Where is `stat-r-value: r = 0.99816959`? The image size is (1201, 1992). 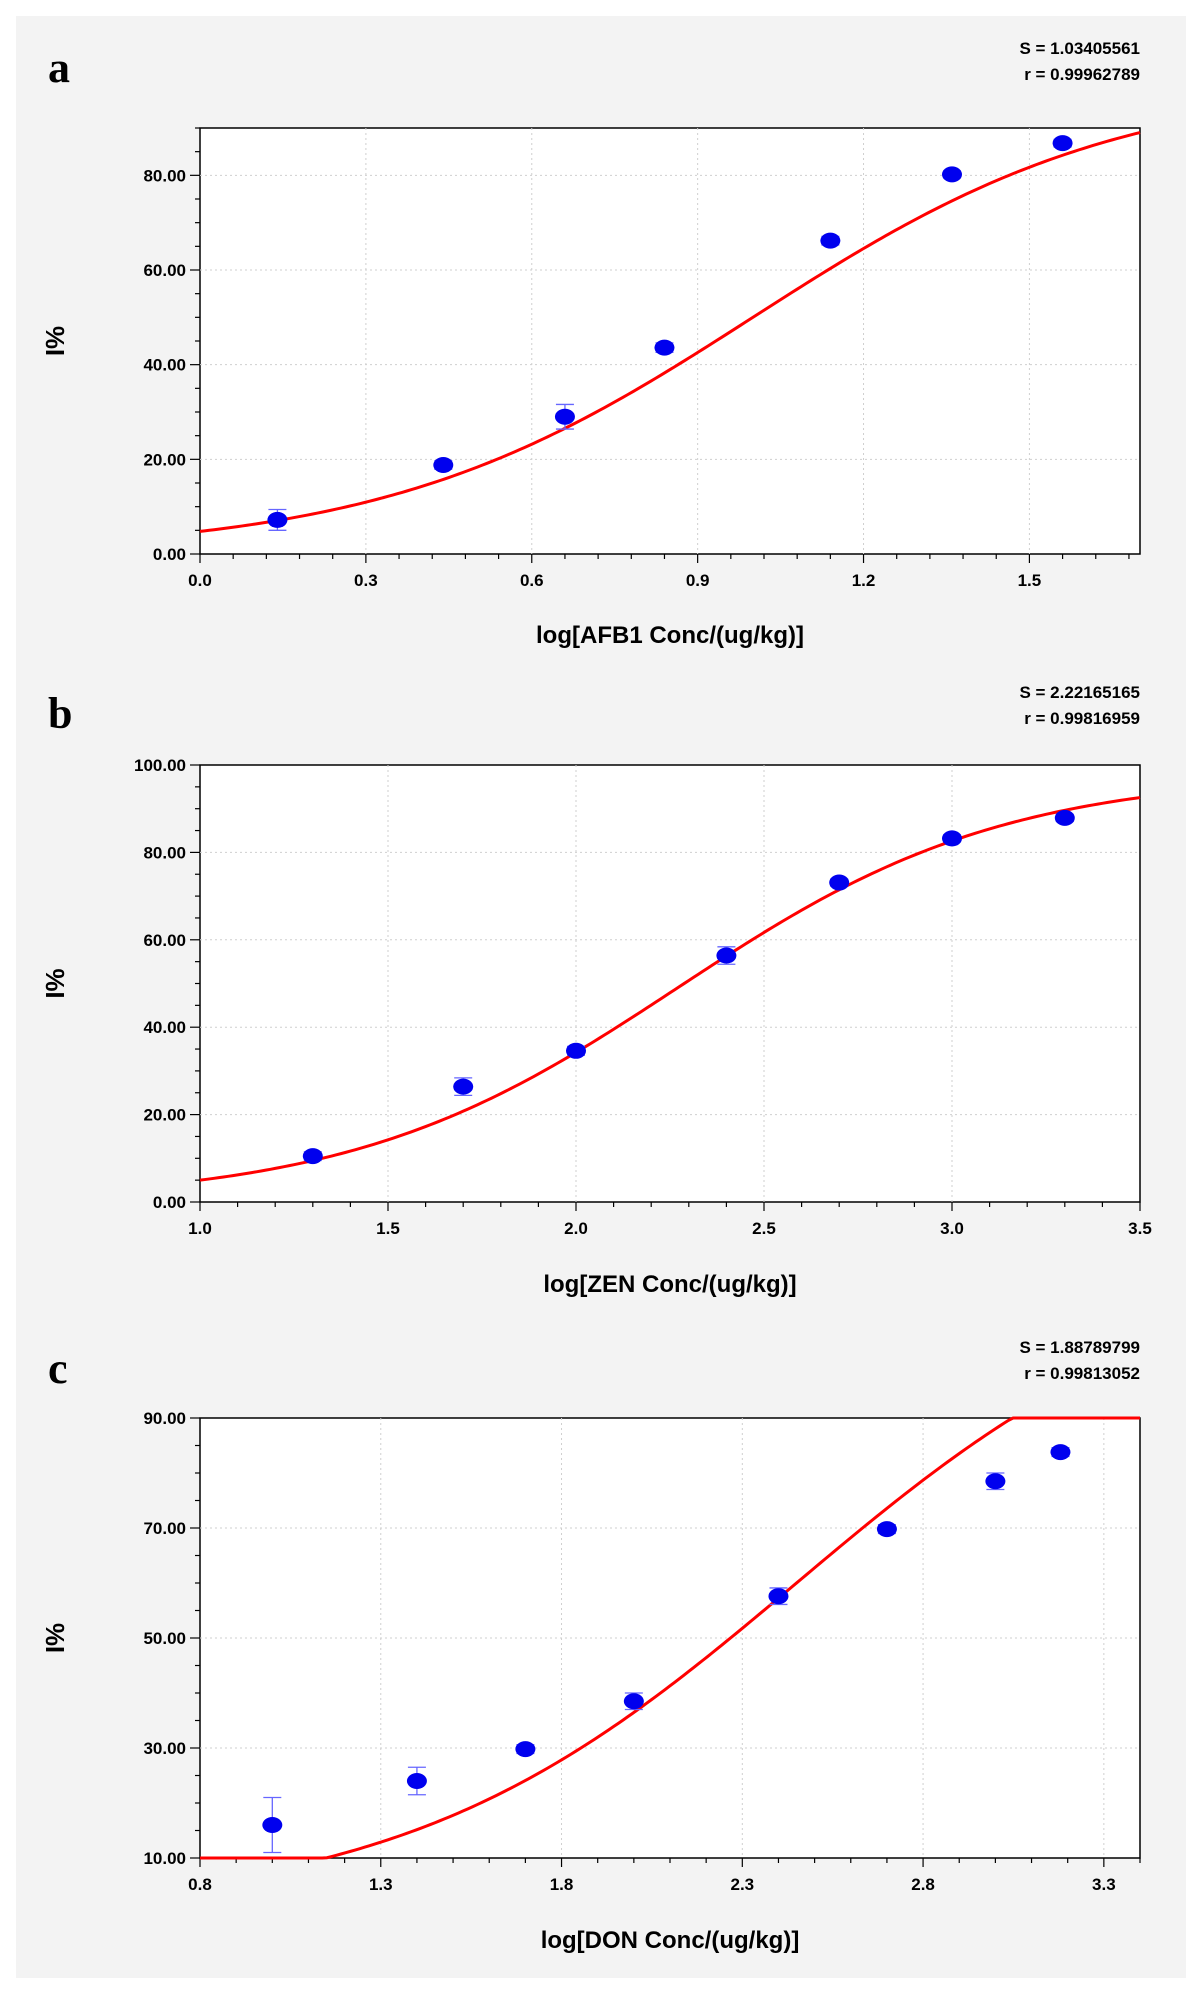 stat-r-value: r = 0.99816959 is located at coordinates (1082, 718).